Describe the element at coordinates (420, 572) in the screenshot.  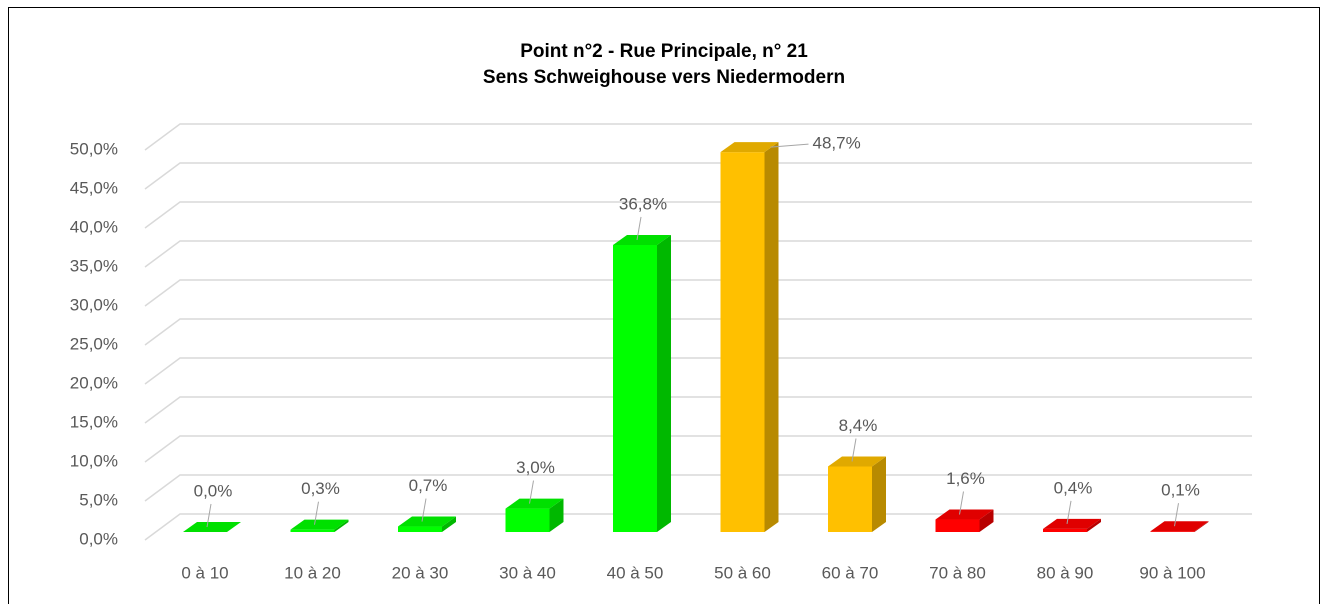
I see `x-tick-label: 20 à 30` at that location.